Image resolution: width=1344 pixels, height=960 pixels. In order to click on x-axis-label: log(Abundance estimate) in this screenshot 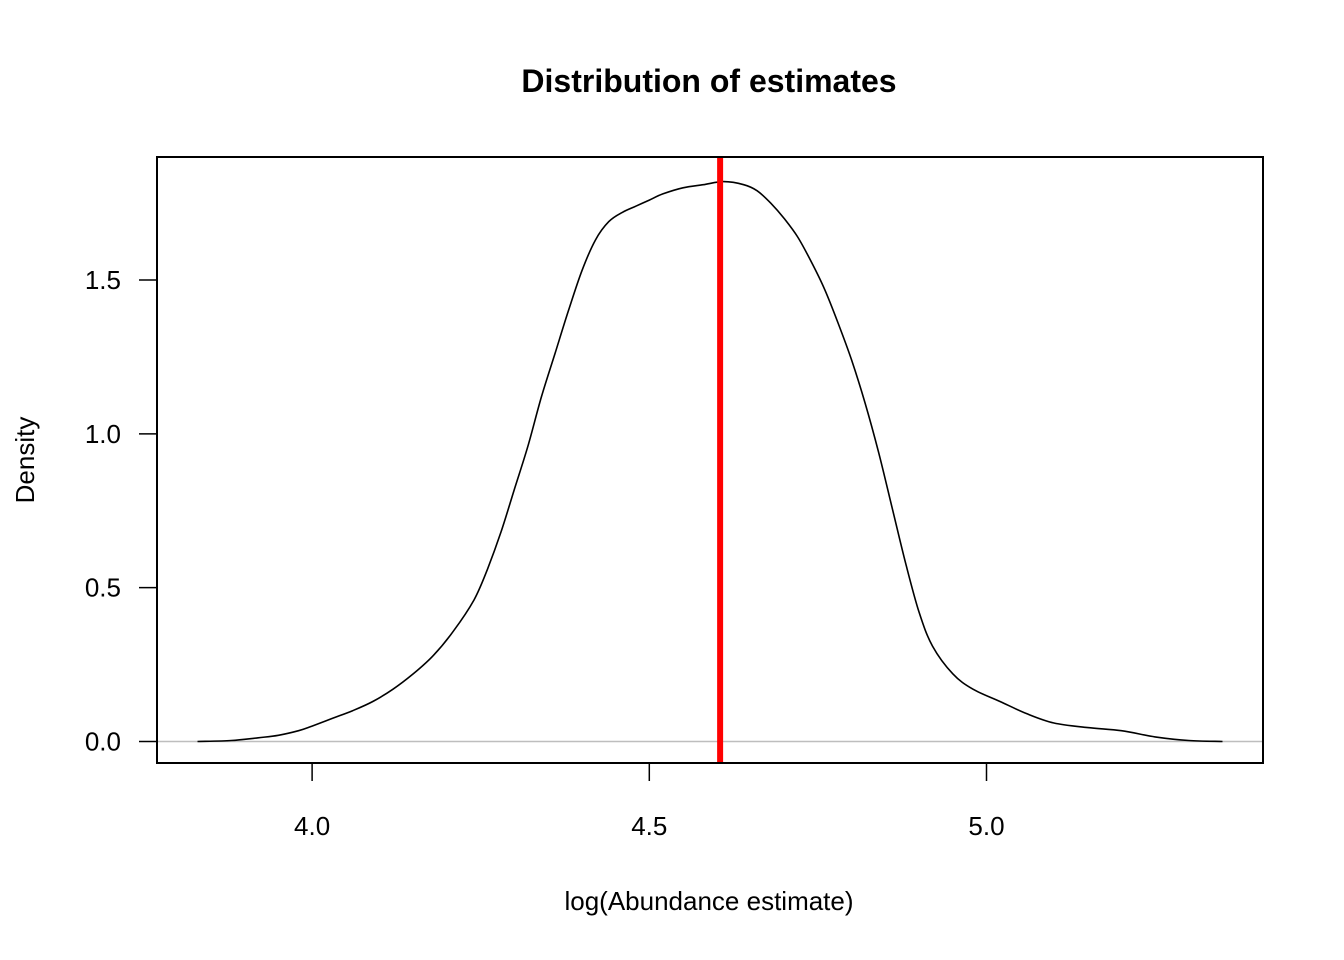, I will do `click(708, 901)`.